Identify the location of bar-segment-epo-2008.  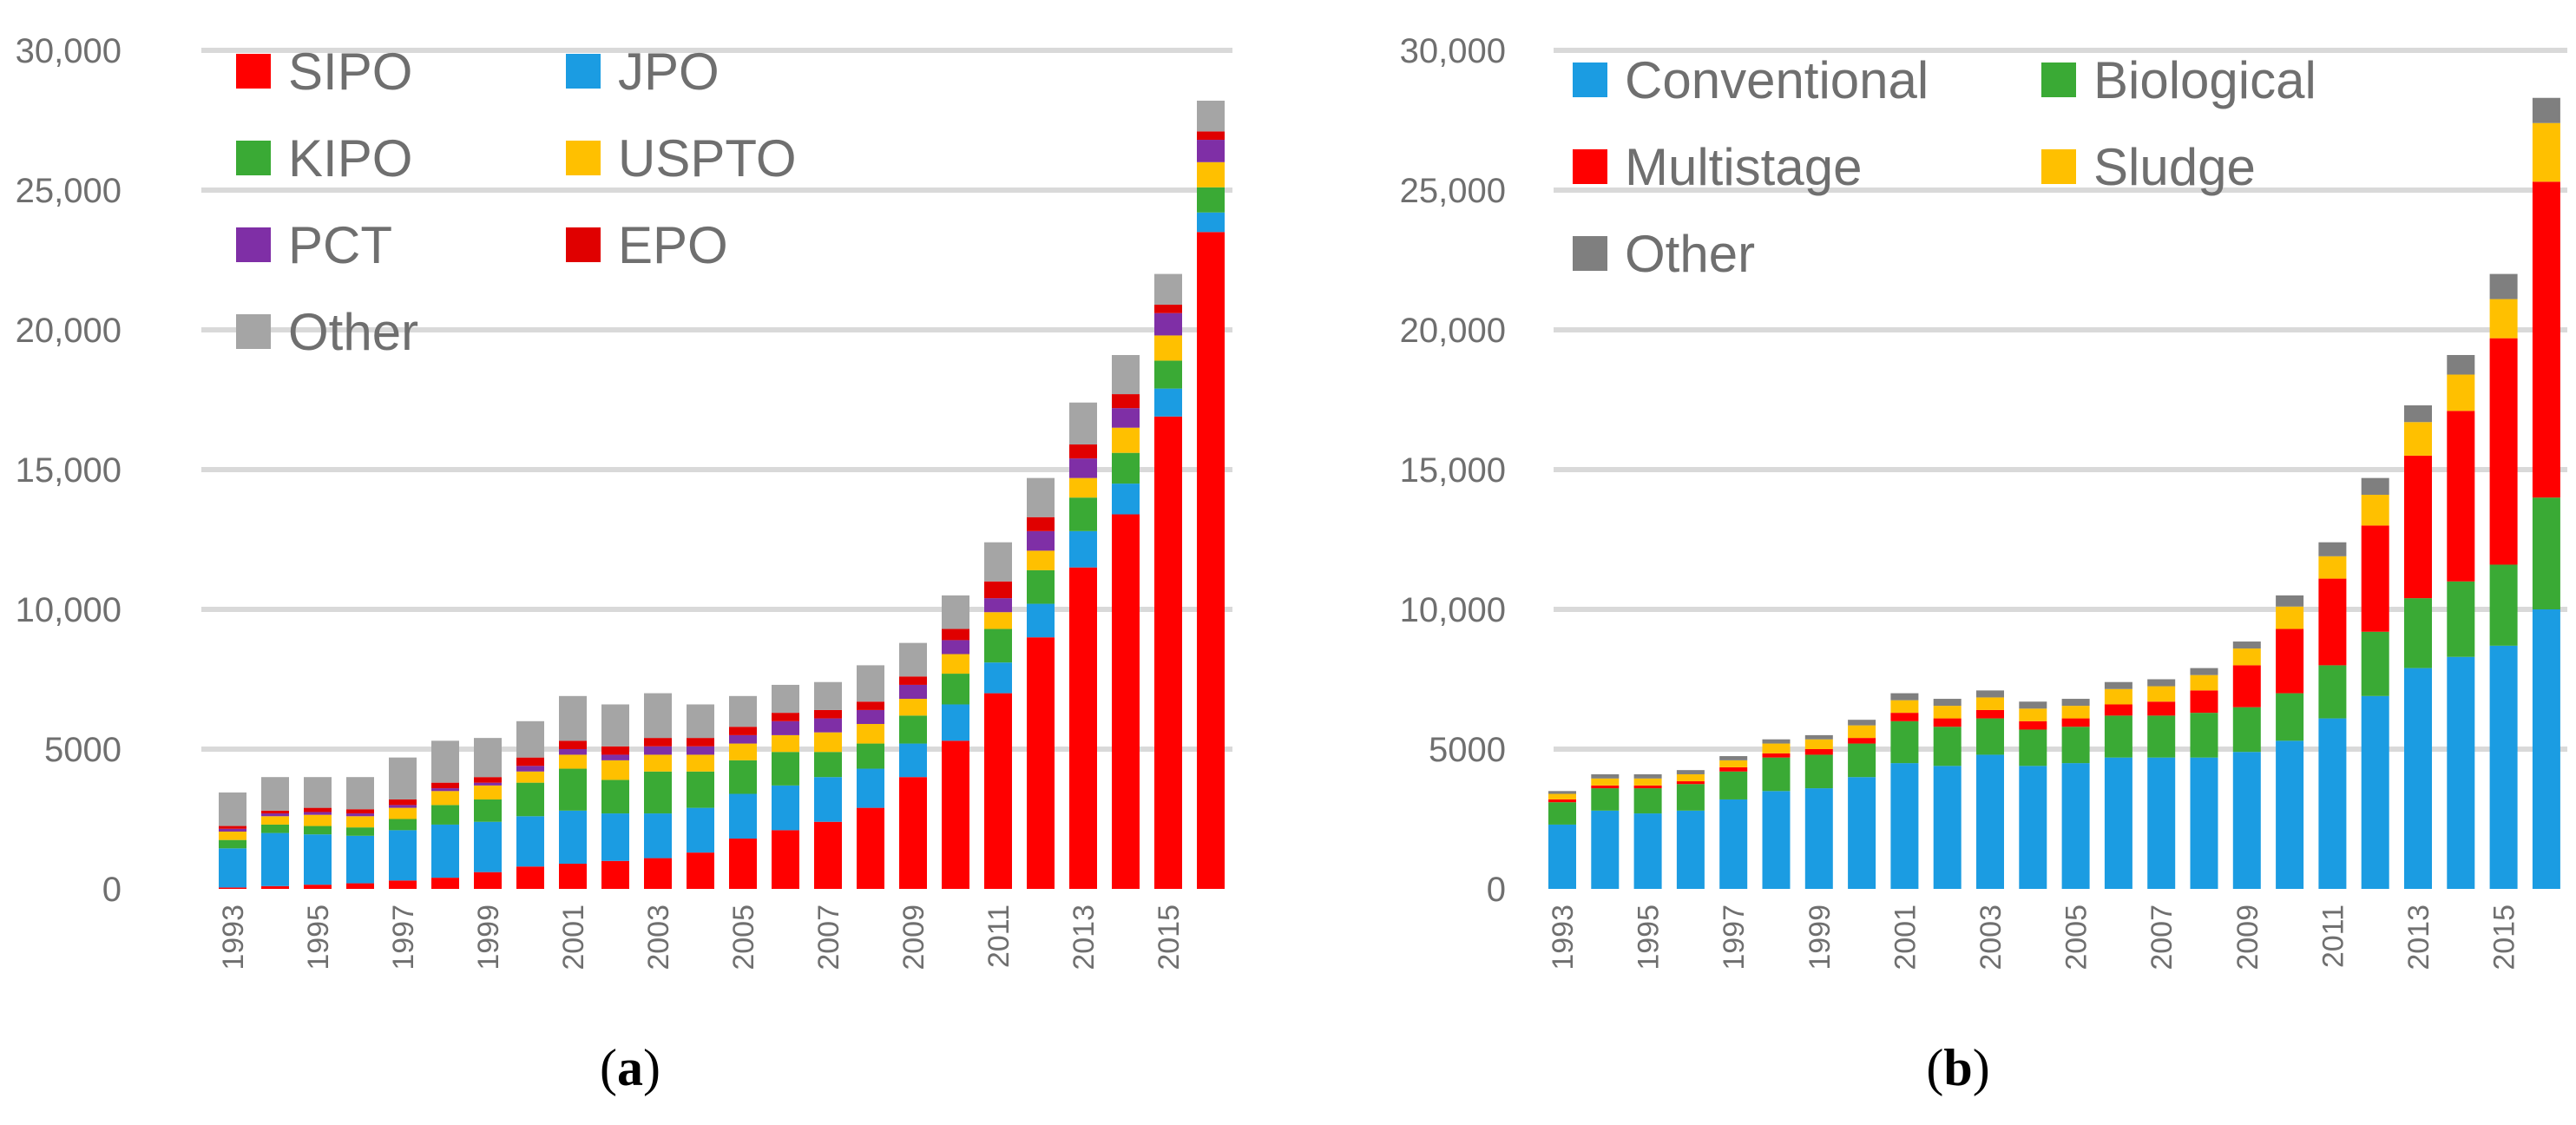
(871, 705).